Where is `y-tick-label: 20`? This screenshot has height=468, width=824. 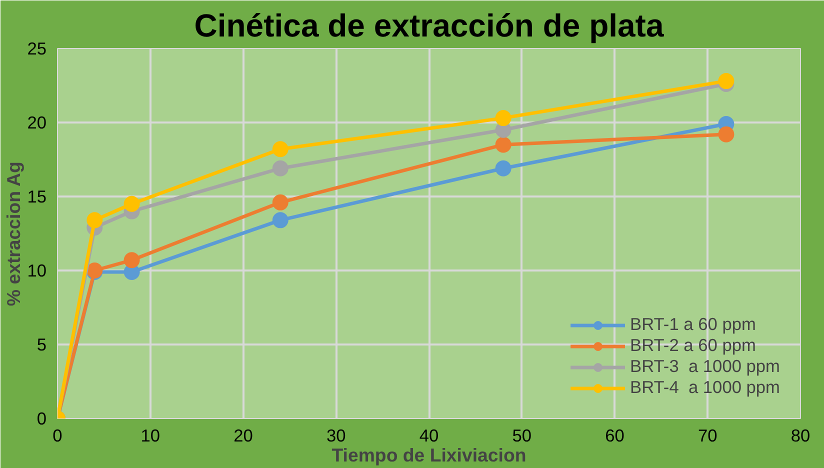 y-tick-label: 20 is located at coordinates (37, 122).